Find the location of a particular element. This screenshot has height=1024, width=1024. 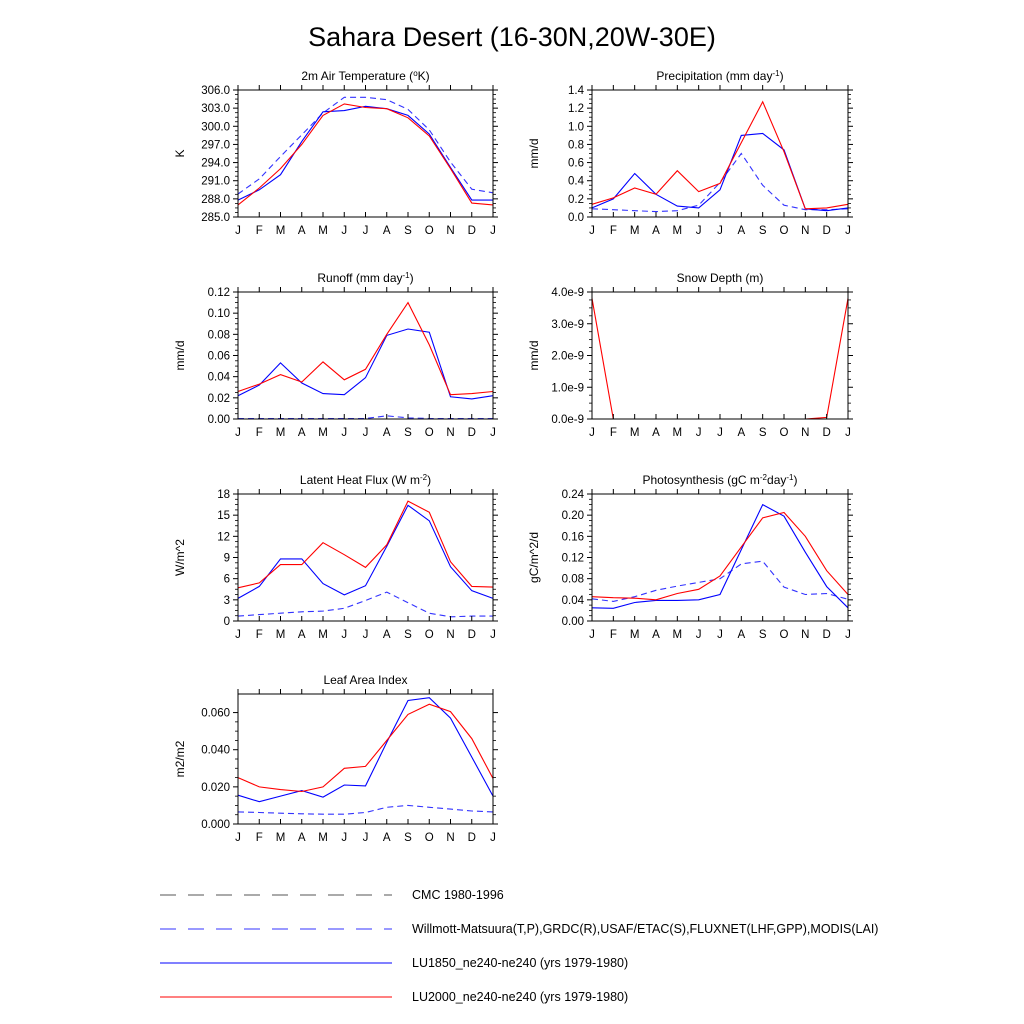

panel-title: Photosynthesis (gC m-2day-1) is located at coordinates (720, 480).